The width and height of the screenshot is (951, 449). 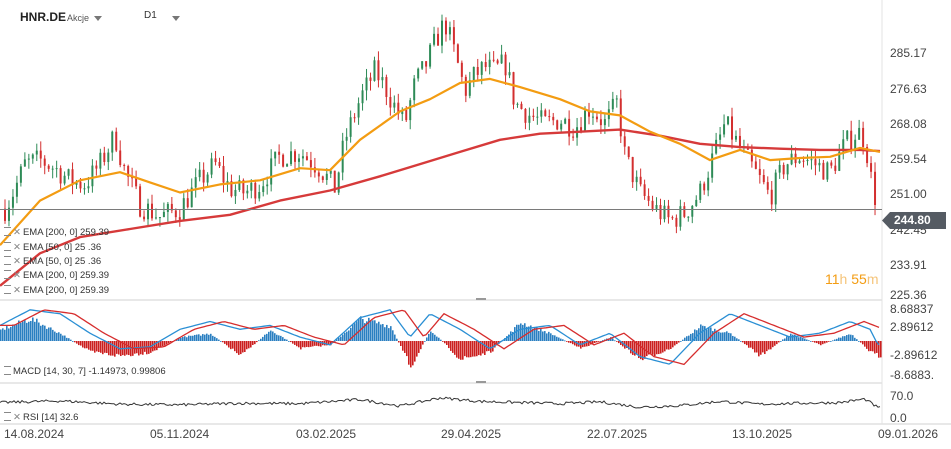 I want to click on rsi-legend-row: ✕ RSI [14] 32.6, so click(x=41, y=417).